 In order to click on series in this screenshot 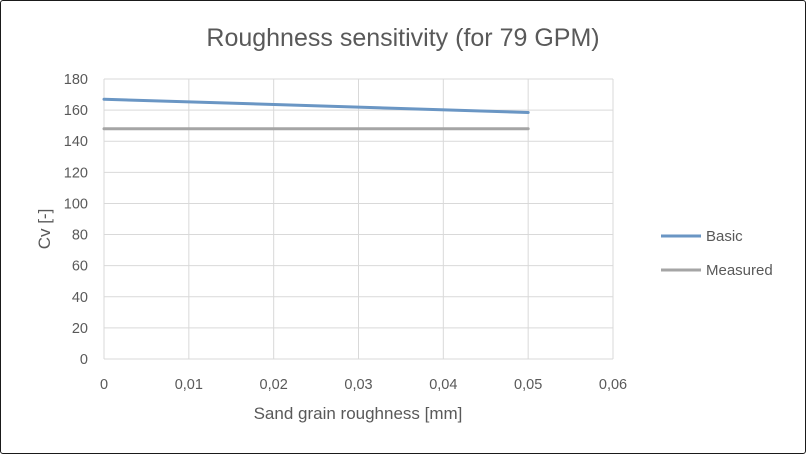, I will do `click(316, 114)`.